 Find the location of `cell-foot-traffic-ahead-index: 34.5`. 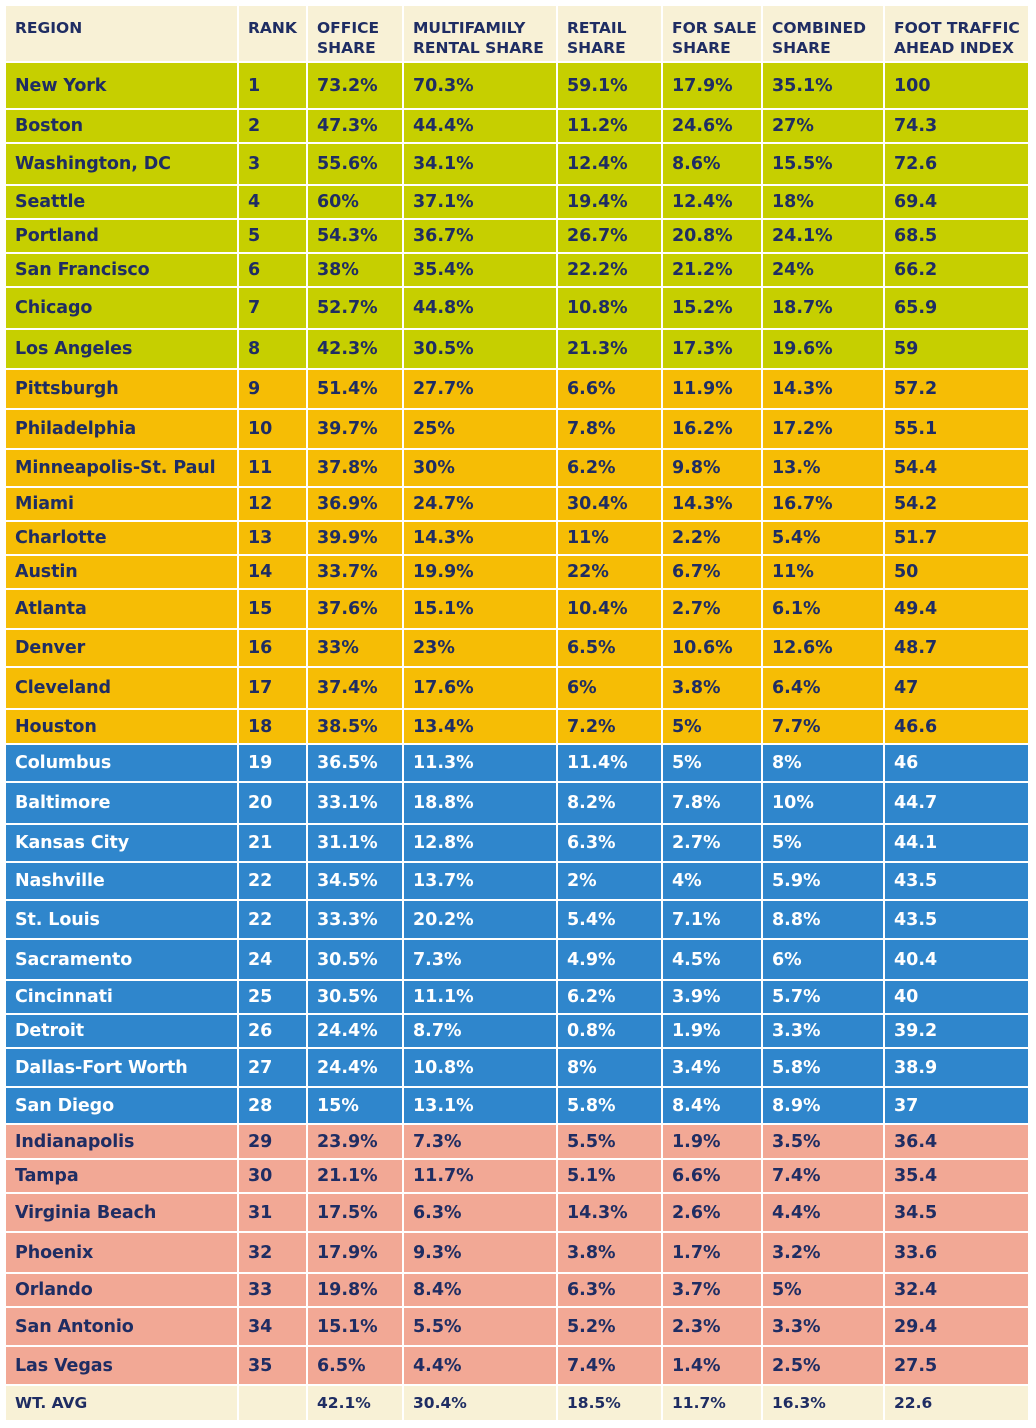

cell-foot-traffic-ahead-index: 34.5 is located at coordinates (956, 1212).